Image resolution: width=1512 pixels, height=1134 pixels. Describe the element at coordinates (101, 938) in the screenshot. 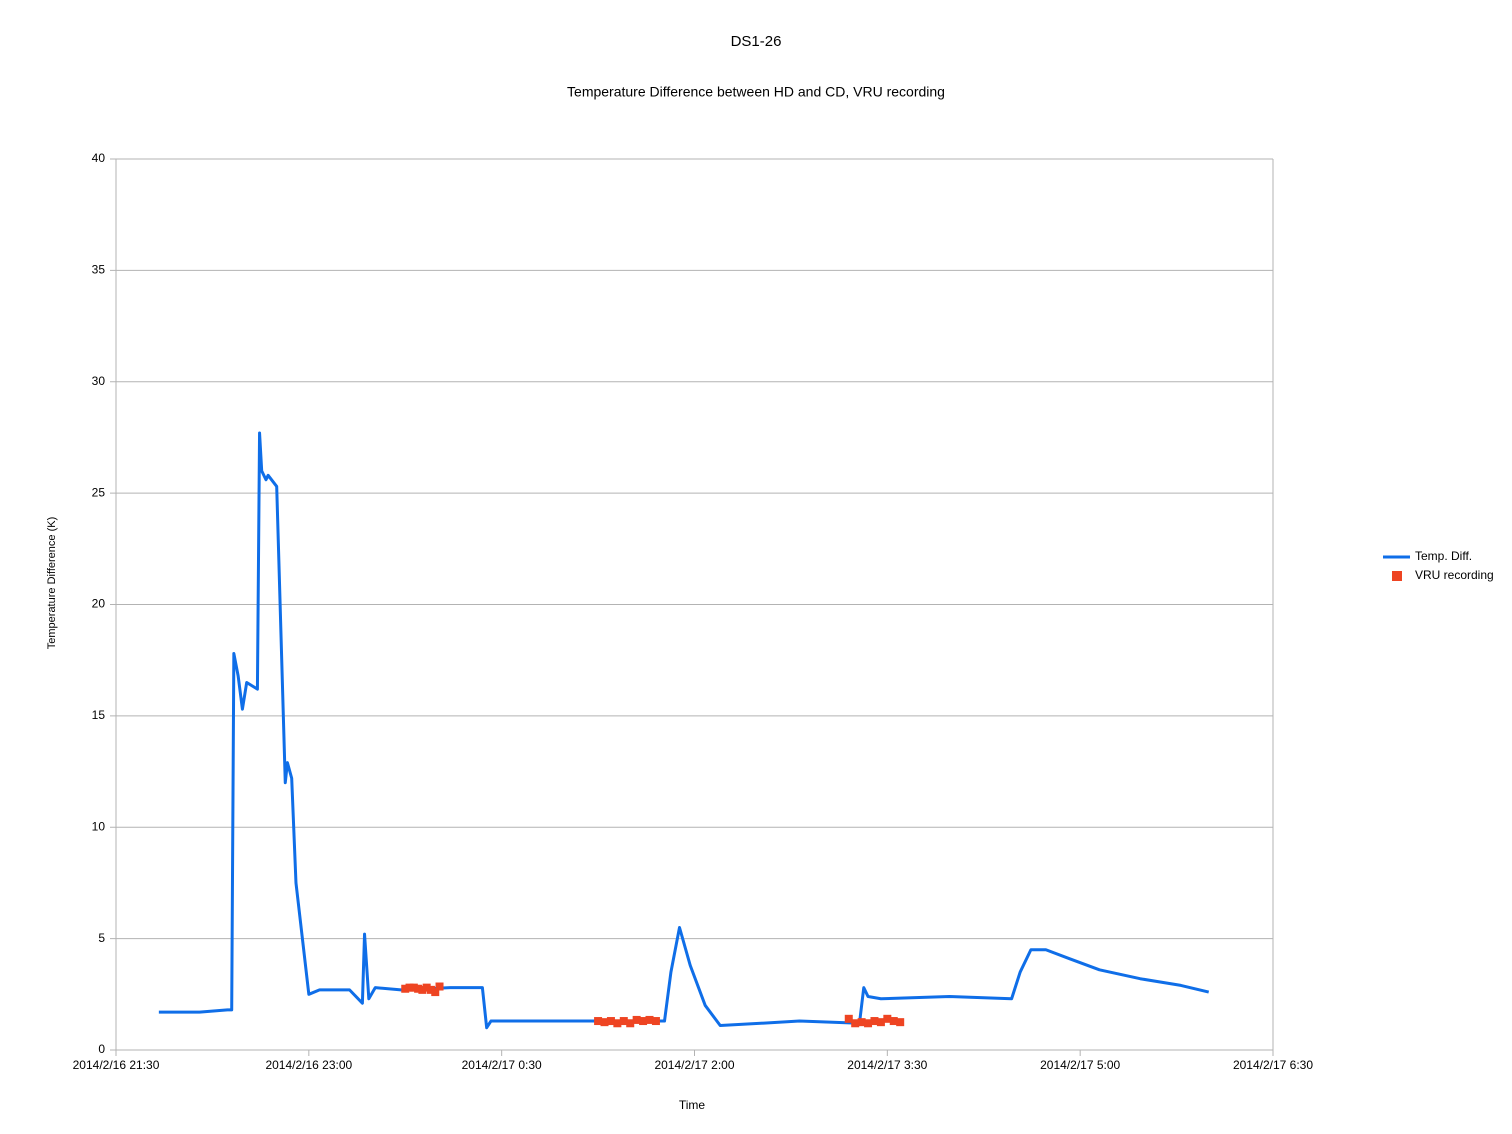

I see `y-tick-label: 5` at that location.